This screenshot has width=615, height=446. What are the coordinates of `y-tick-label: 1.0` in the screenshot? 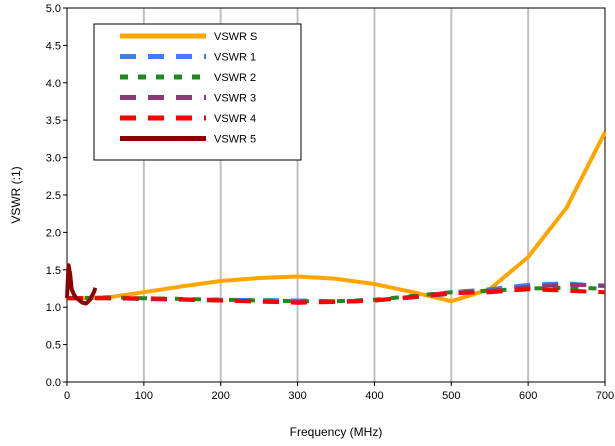 It's located at (53, 308).